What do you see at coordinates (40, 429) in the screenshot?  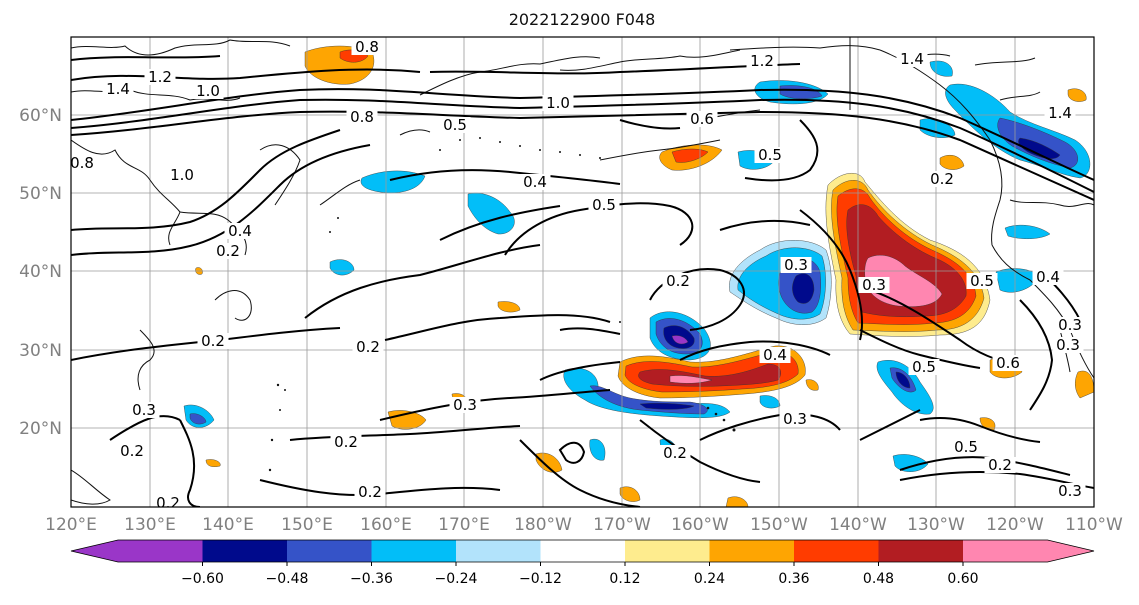 I see `lat-label-20n: 20°N` at bounding box center [40, 429].